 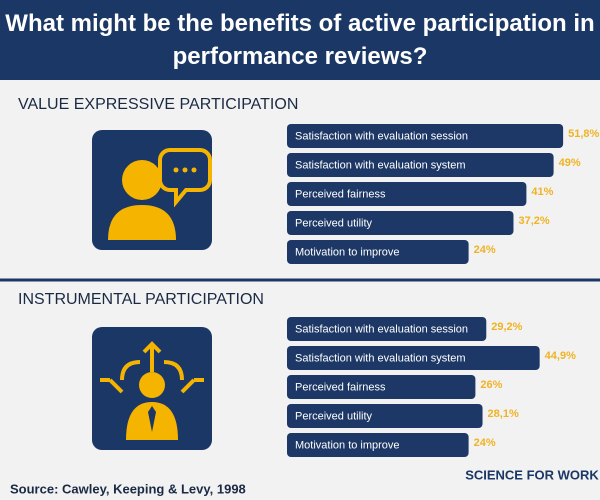 I want to click on value-label: 26%, so click(x=491, y=385).